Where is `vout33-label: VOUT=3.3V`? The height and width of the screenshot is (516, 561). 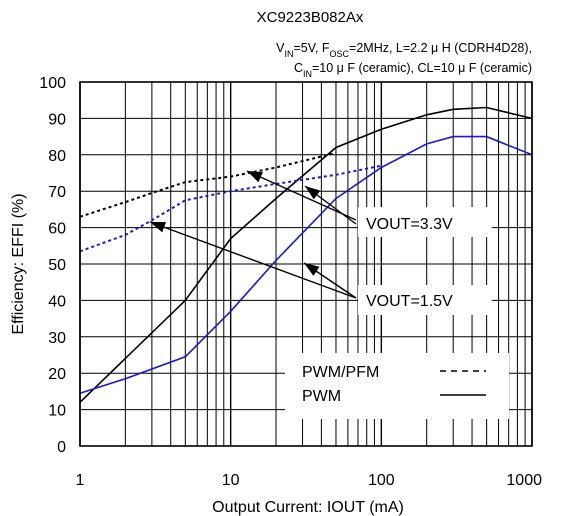 vout33-label: VOUT=3.3V is located at coordinates (409, 224).